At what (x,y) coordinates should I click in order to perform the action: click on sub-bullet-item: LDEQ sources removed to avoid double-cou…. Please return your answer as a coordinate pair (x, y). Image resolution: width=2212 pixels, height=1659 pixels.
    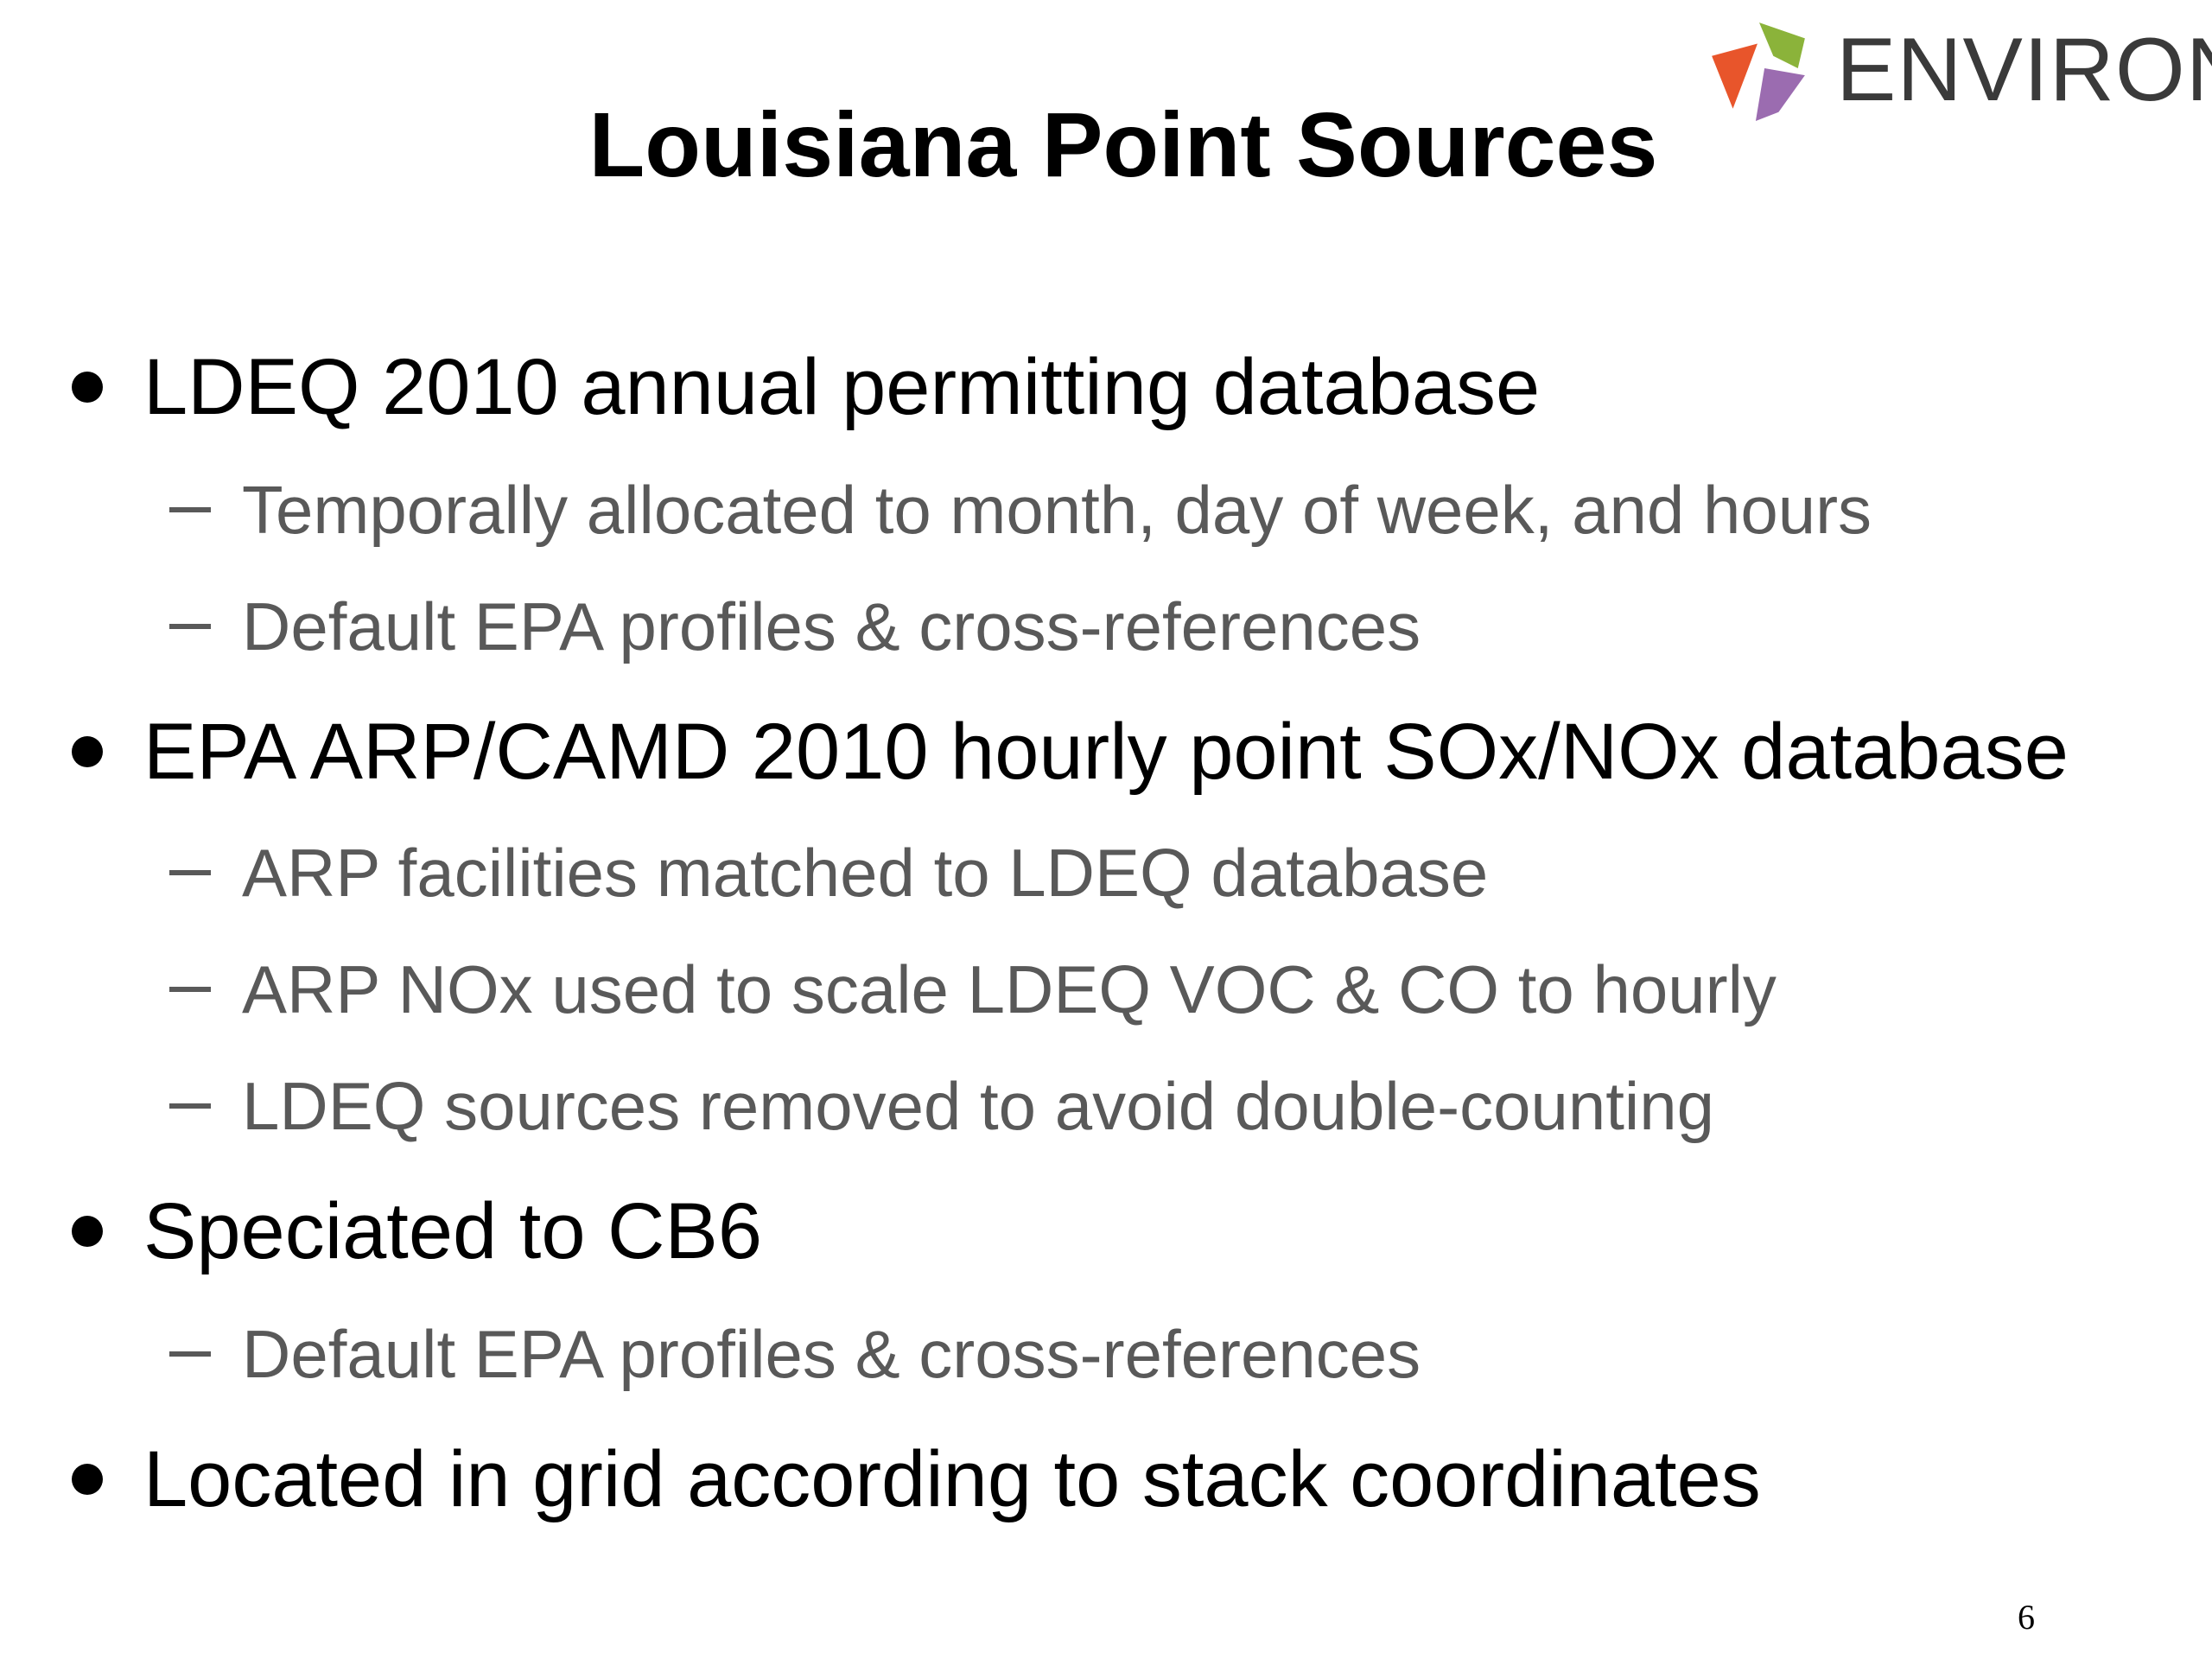
    Looking at the image, I should click on (1106, 1106).